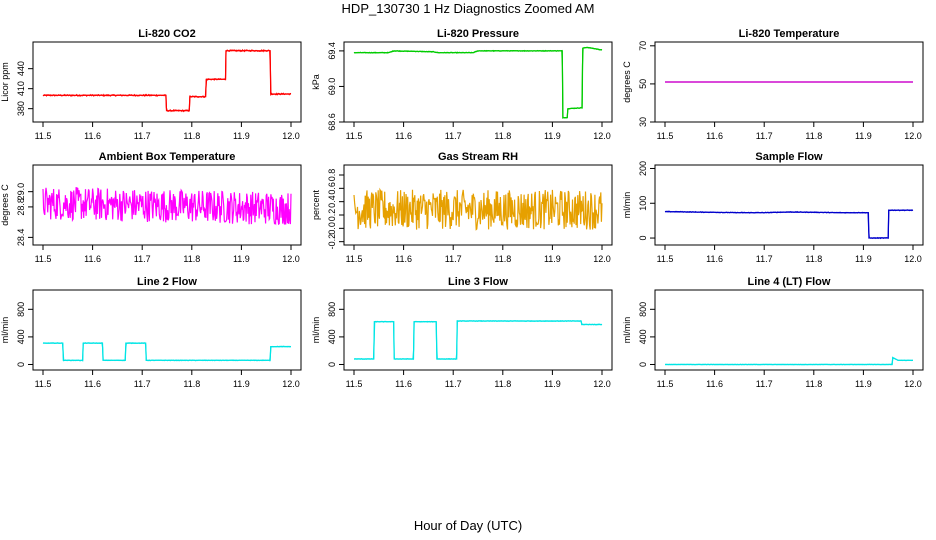 This screenshot has height=540, width=936. Describe the element at coordinates (332, 242) in the screenshot. I see `y-tick-label: -0.2` at that location.